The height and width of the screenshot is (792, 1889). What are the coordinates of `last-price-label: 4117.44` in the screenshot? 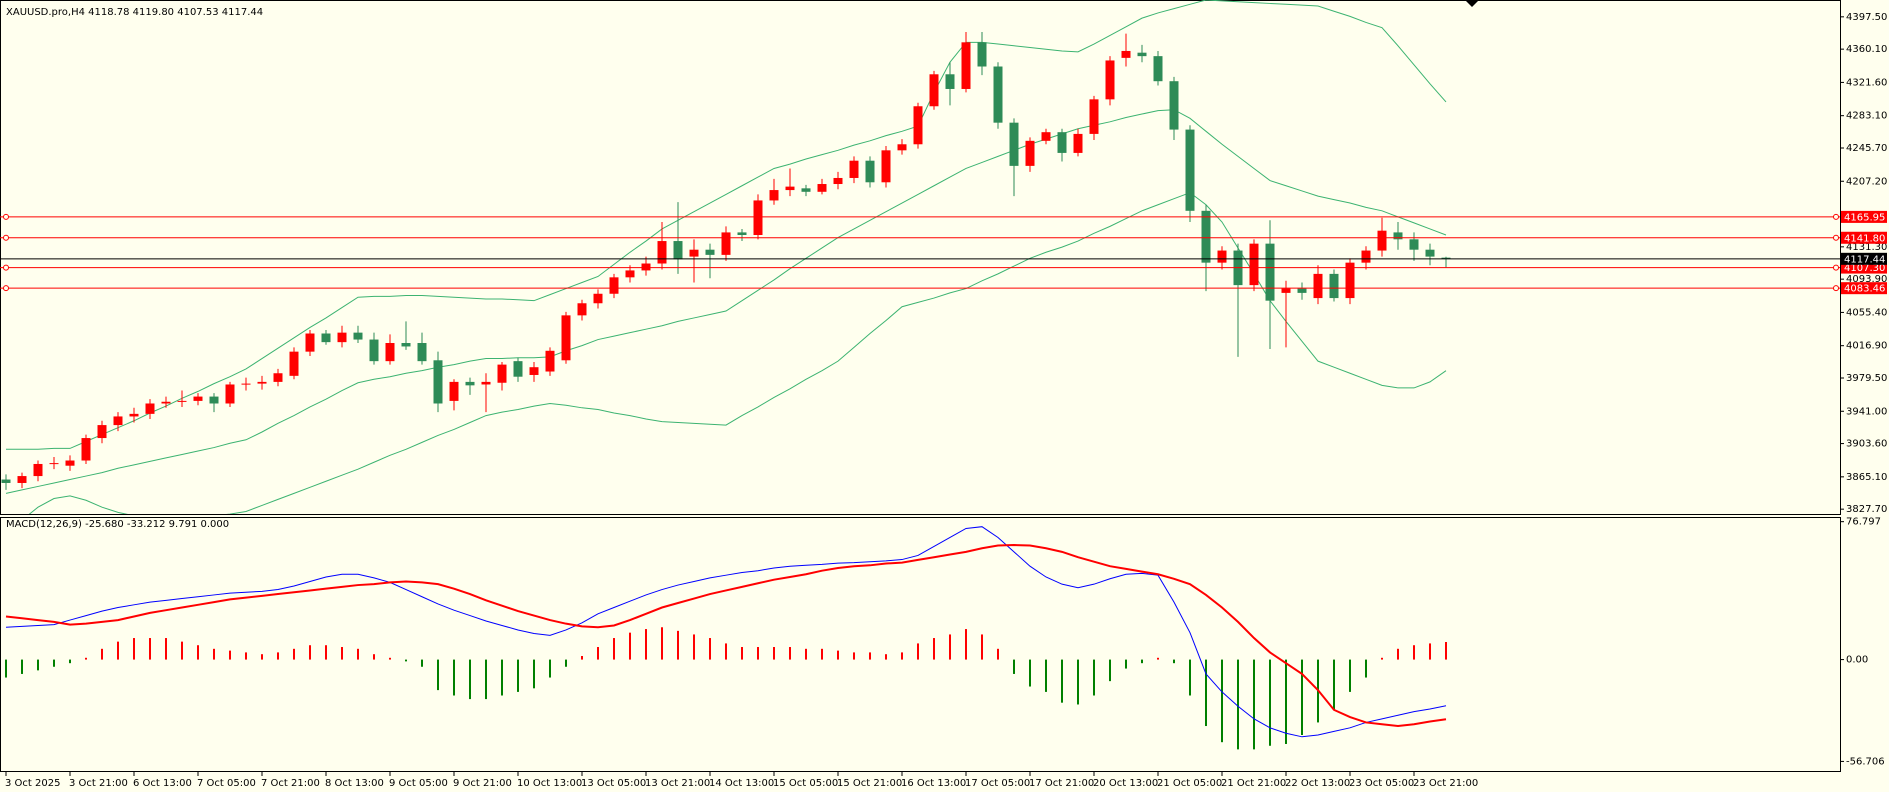 It's located at (1864, 259).